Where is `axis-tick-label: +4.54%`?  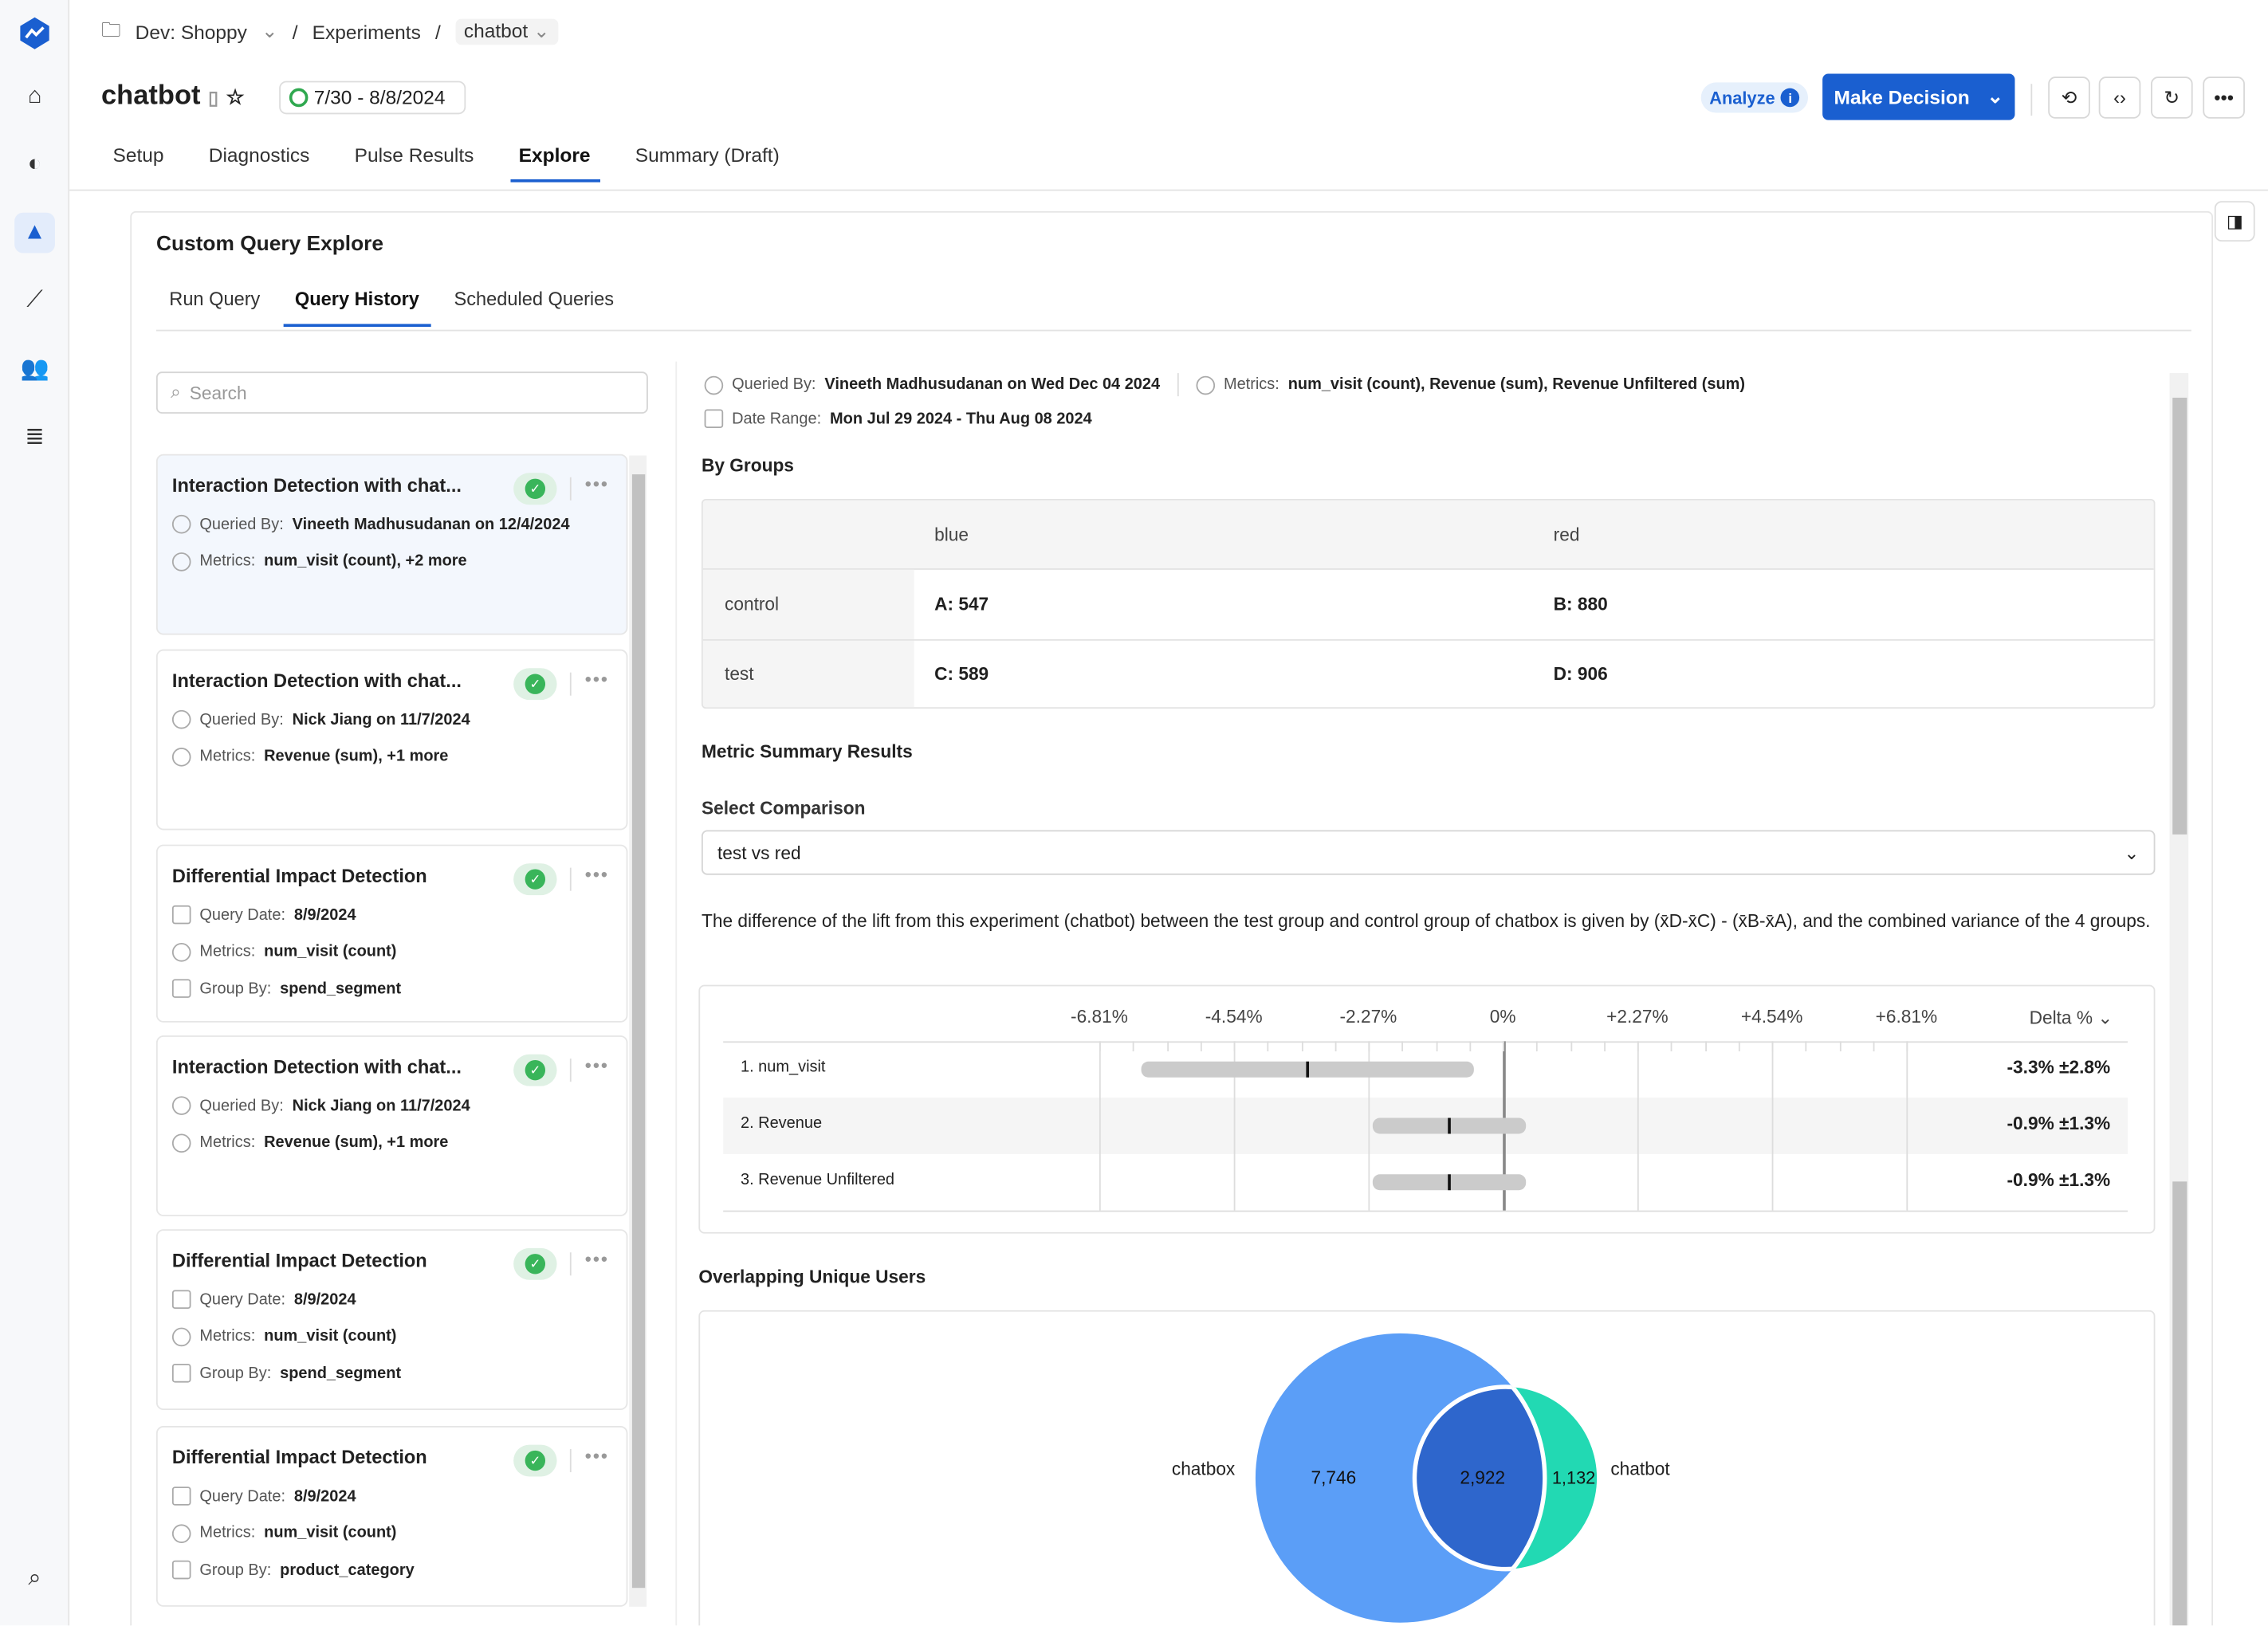 axis-tick-label: +4.54% is located at coordinates (1771, 1017).